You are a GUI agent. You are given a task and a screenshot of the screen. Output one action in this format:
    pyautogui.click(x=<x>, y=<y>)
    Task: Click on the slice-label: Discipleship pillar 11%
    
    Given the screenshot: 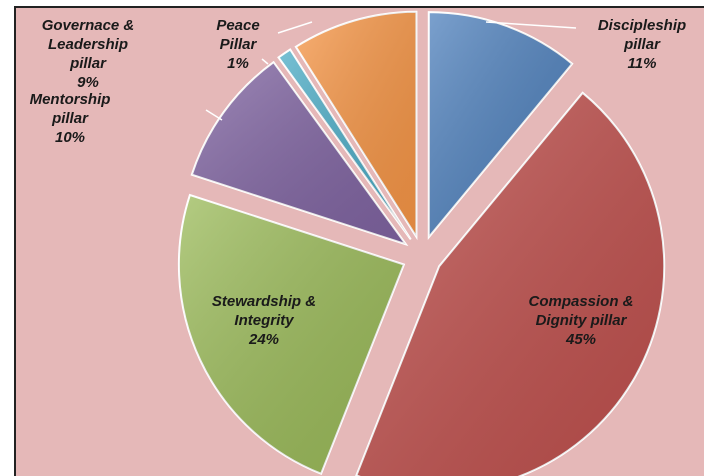 What is the action you would take?
    pyautogui.click(x=642, y=44)
    